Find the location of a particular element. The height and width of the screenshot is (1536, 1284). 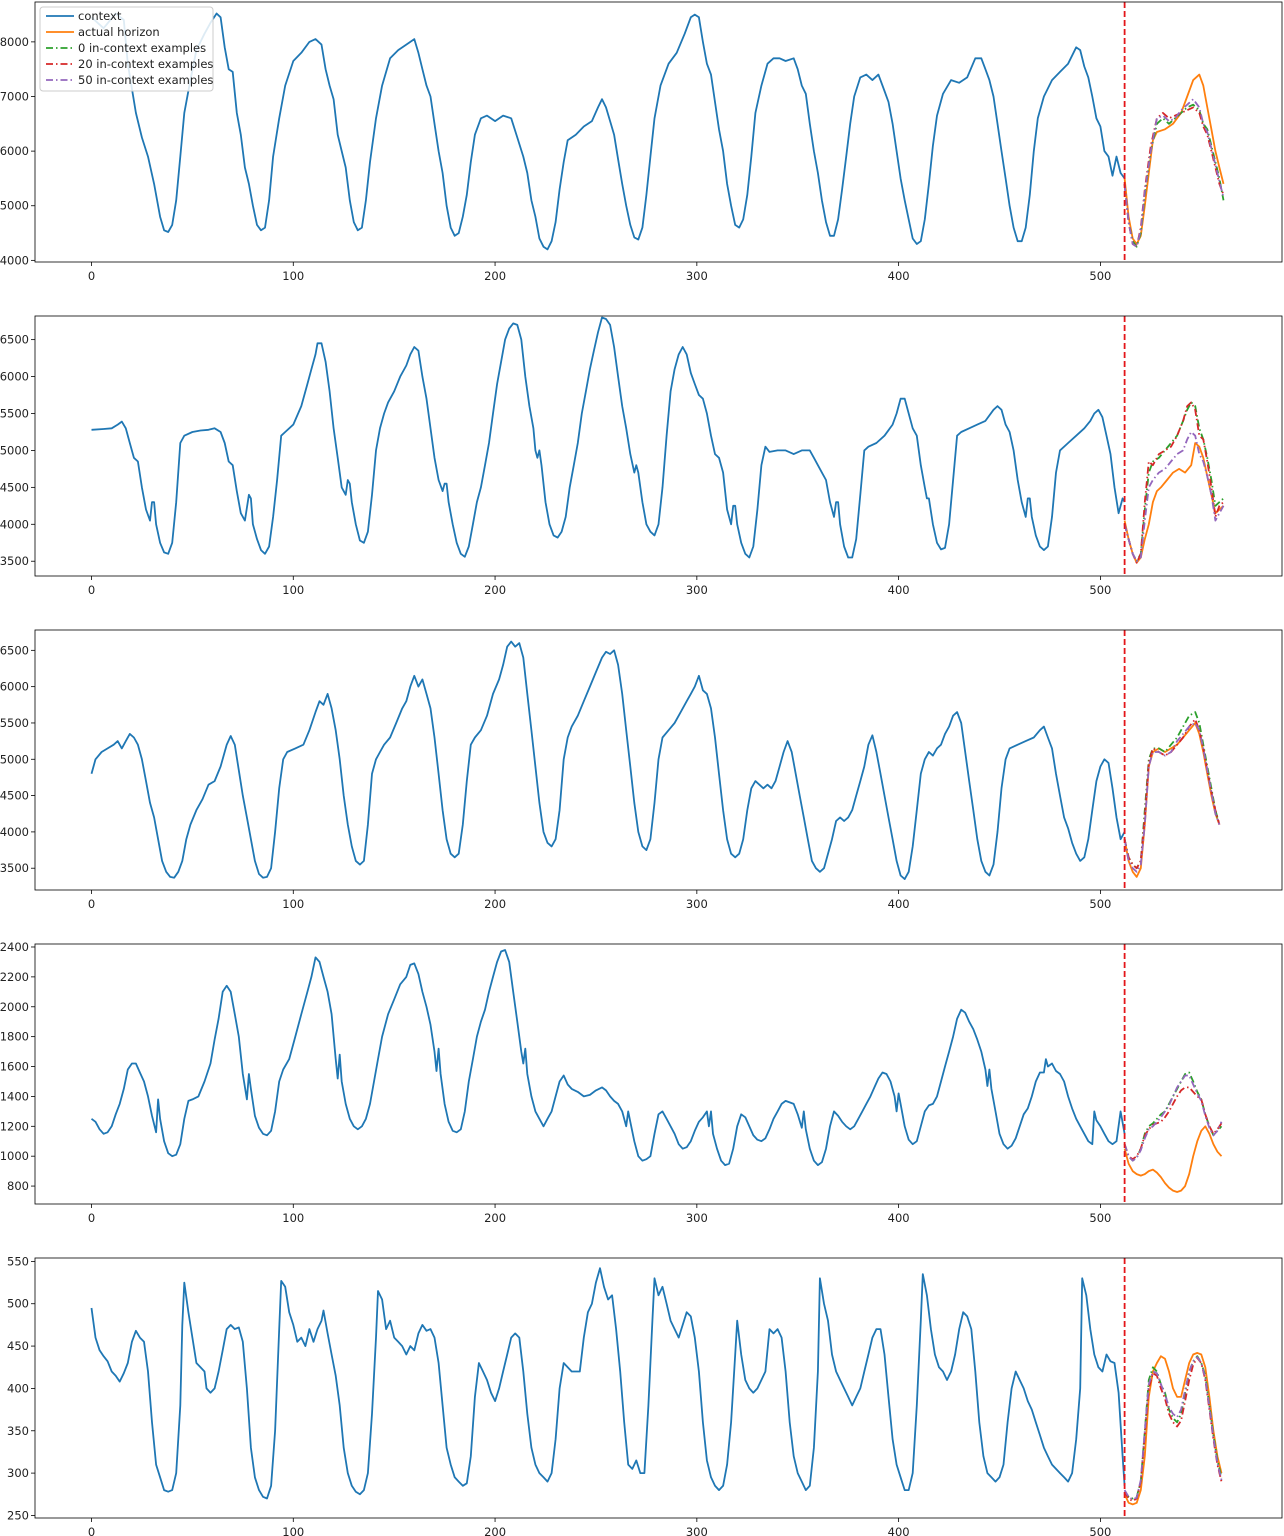

y-tick-label: 500 is located at coordinates (18, 1304).